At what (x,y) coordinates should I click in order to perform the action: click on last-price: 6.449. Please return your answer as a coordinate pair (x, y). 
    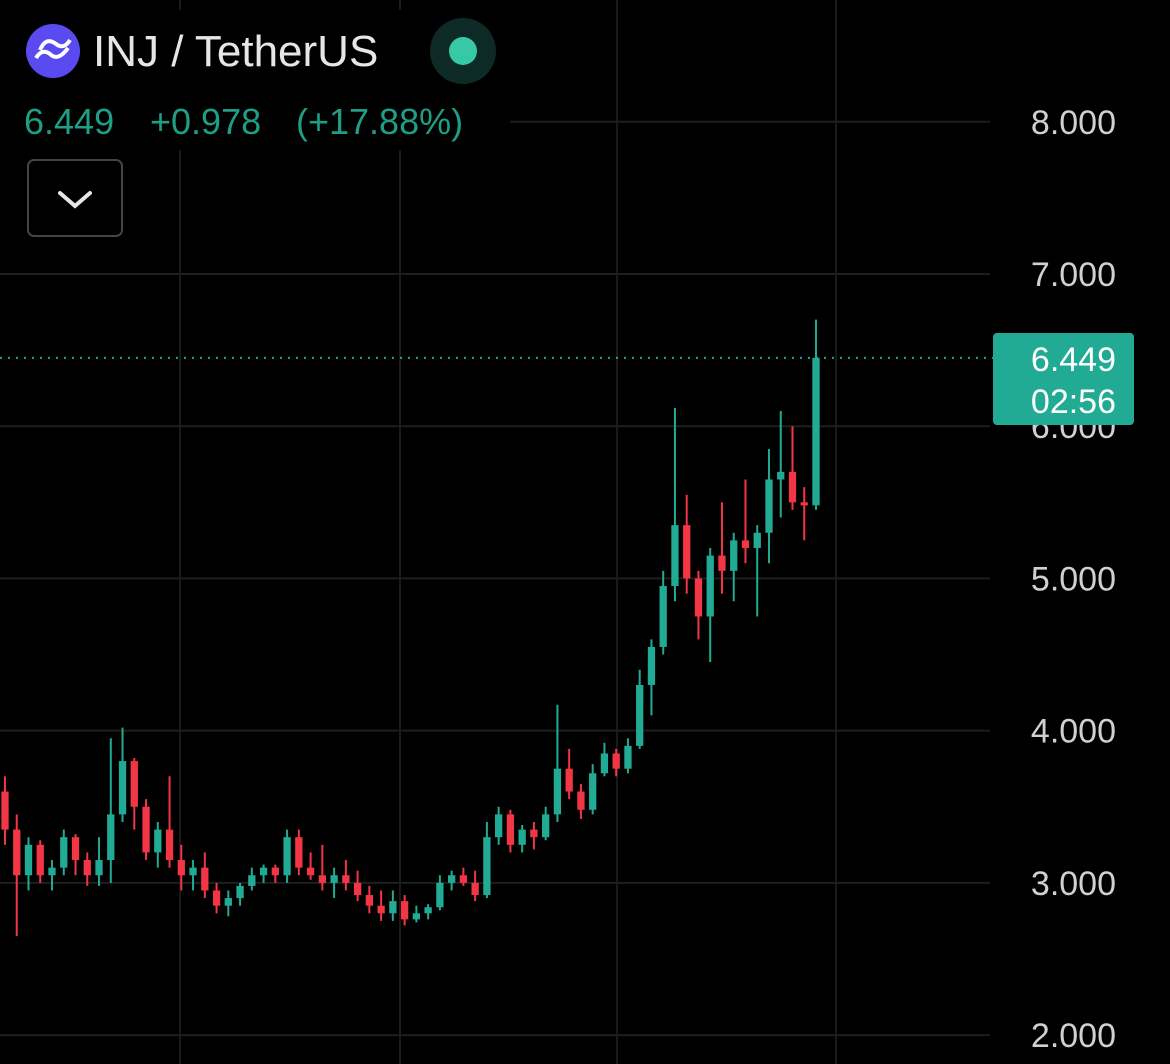
    Looking at the image, I should click on (69, 121).